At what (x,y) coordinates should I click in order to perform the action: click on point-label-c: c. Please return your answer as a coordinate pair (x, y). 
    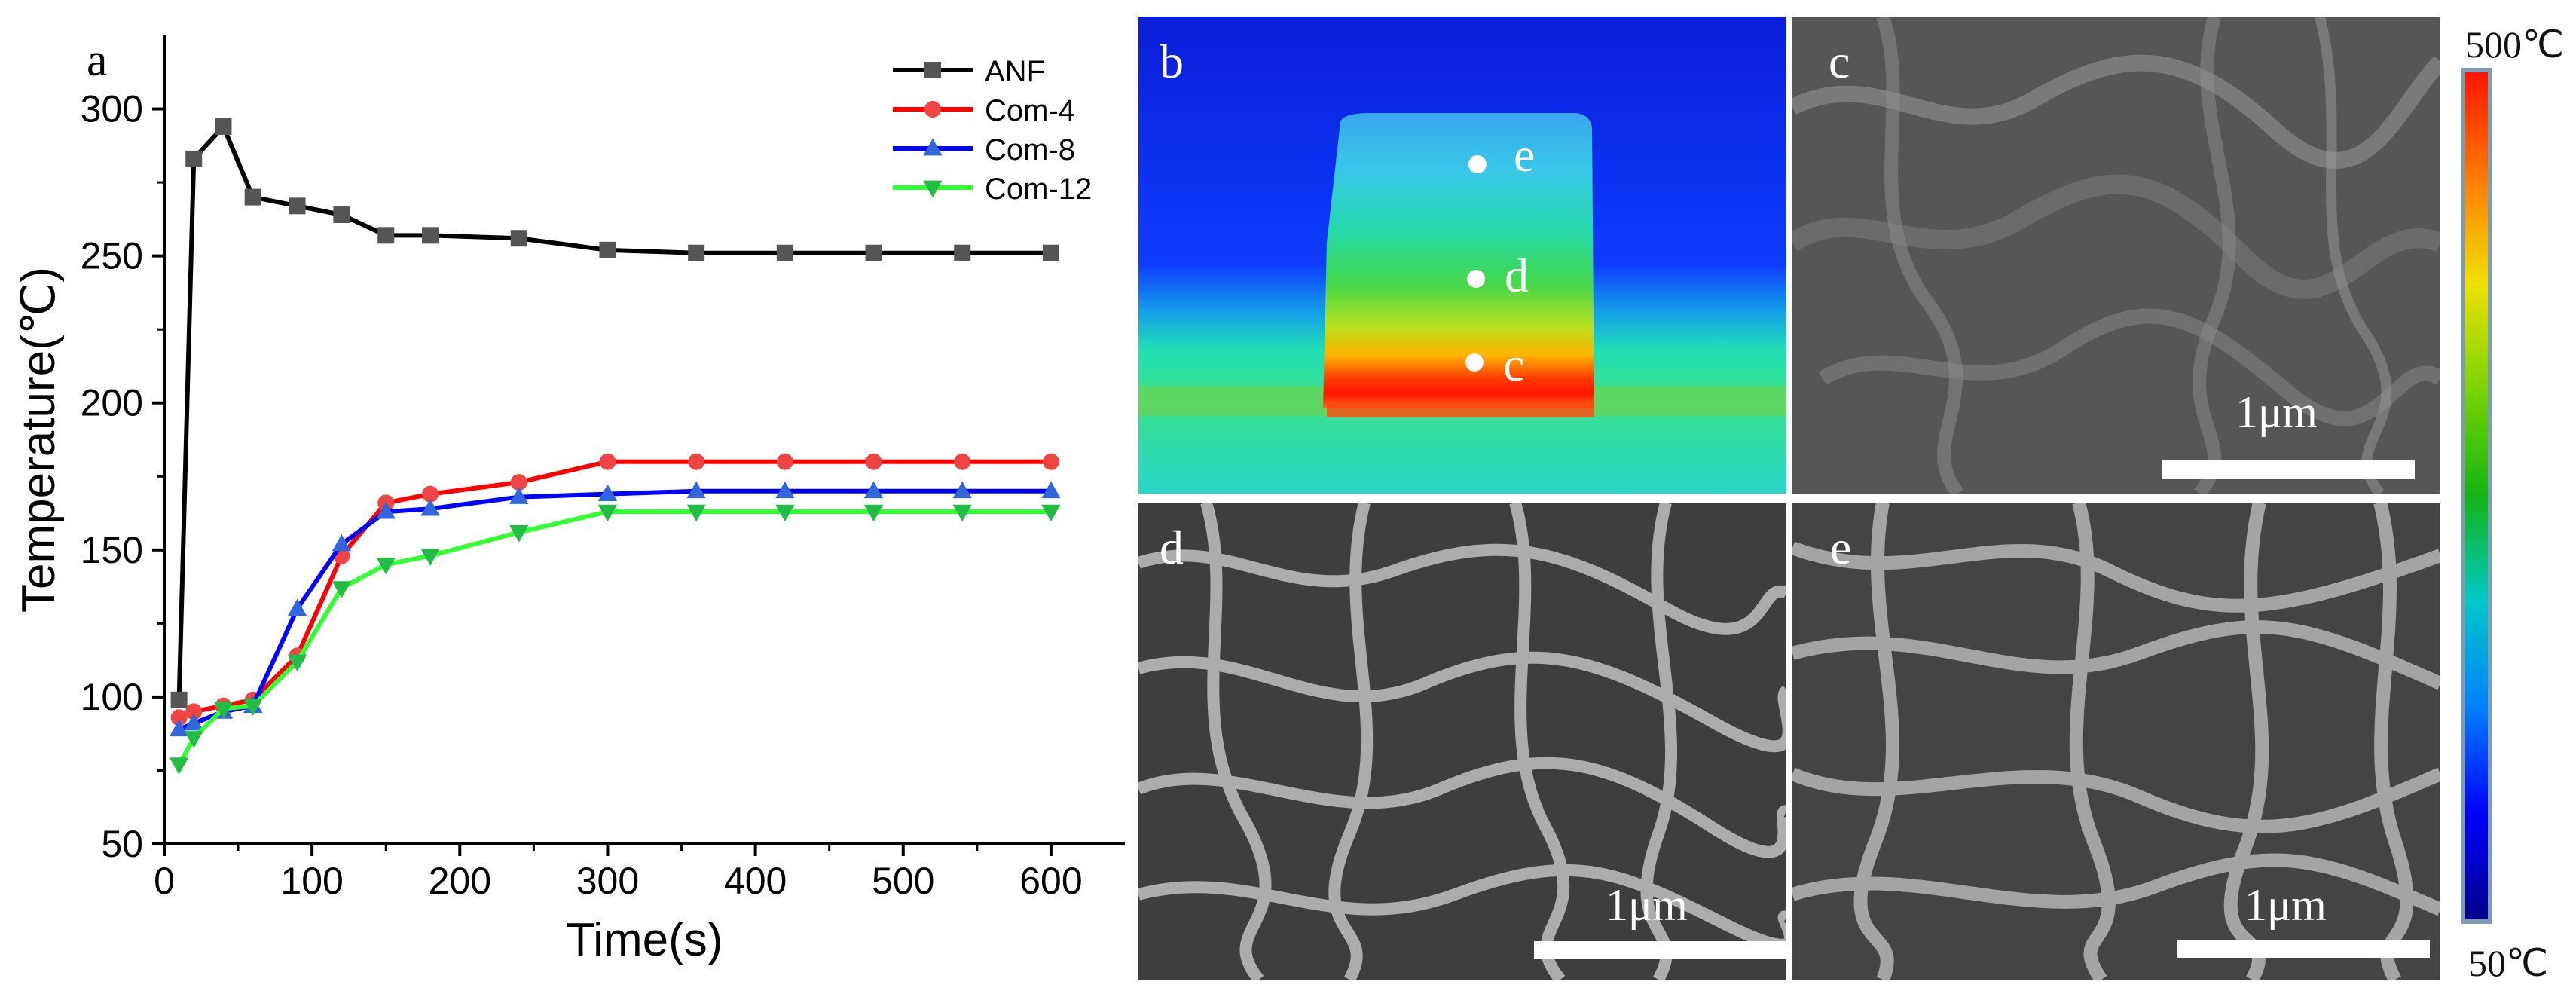
    Looking at the image, I should click on (1514, 364).